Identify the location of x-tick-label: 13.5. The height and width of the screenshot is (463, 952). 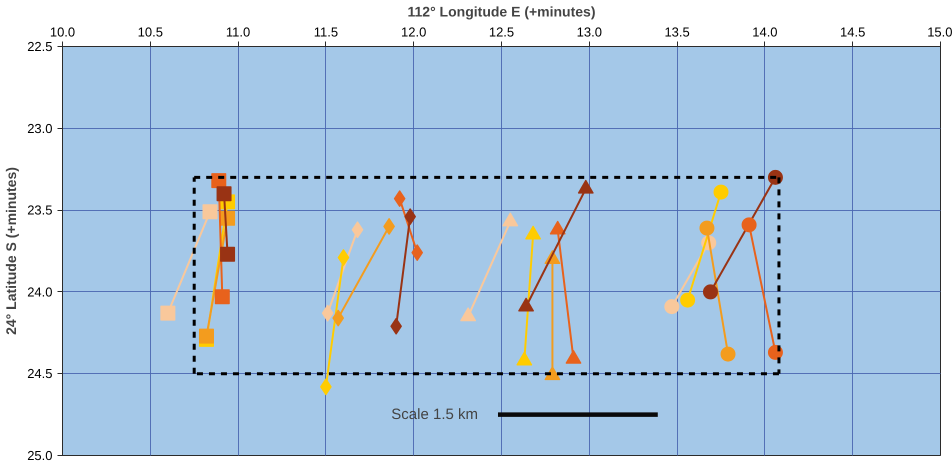
(677, 32).